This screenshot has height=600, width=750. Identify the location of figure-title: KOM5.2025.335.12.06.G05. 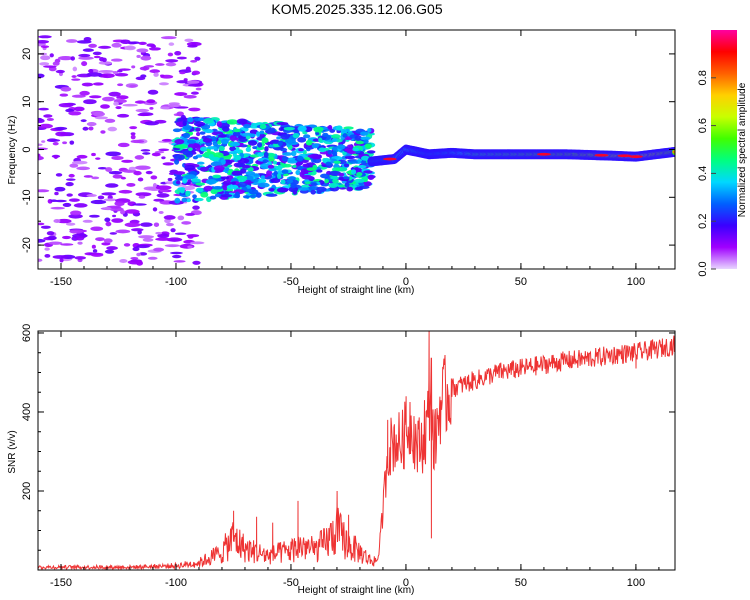
(357, 9).